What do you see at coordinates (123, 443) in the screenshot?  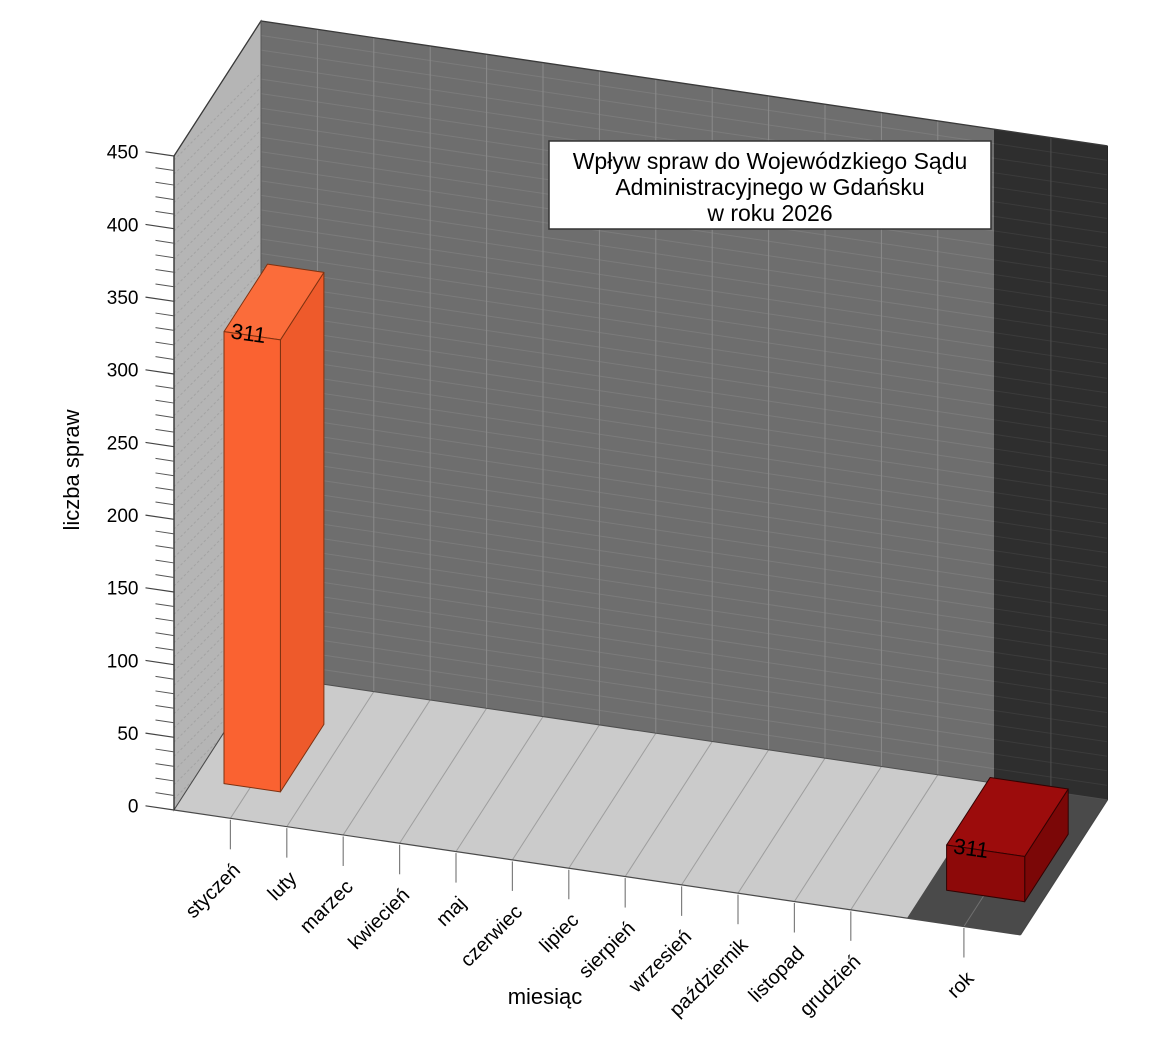 I see `y-tick-label: 250` at bounding box center [123, 443].